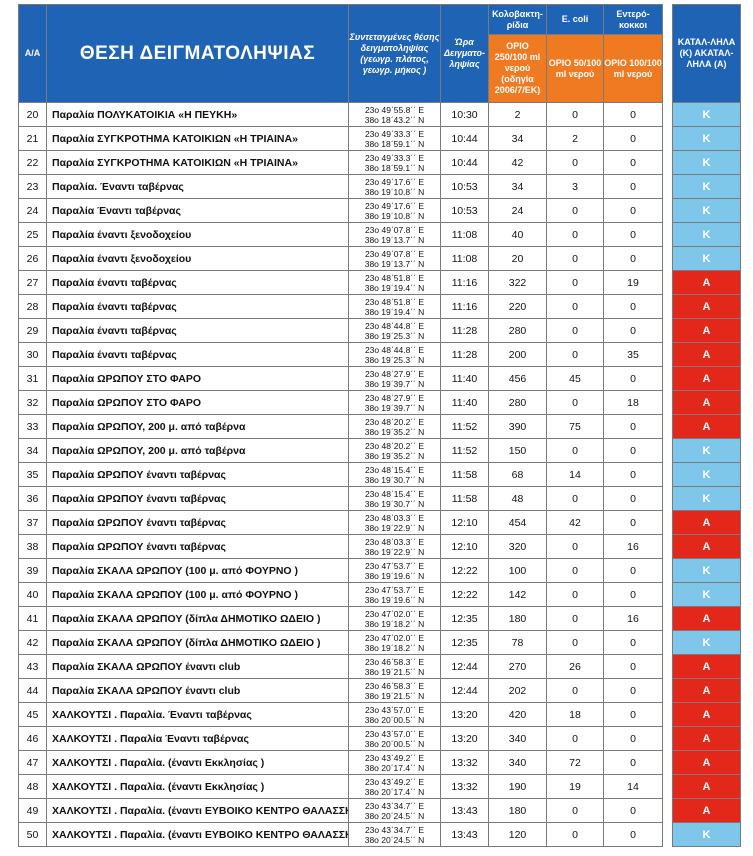  What do you see at coordinates (32, 762) in the screenshot?
I see `row-index: 47` at bounding box center [32, 762].